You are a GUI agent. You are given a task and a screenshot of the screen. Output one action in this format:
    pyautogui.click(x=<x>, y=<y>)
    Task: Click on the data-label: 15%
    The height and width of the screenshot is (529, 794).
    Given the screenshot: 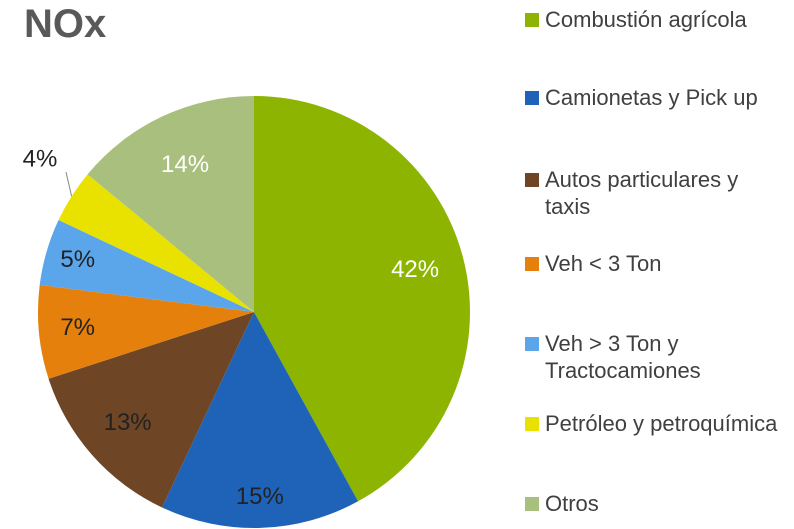 What is the action you would take?
    pyautogui.click(x=260, y=496)
    